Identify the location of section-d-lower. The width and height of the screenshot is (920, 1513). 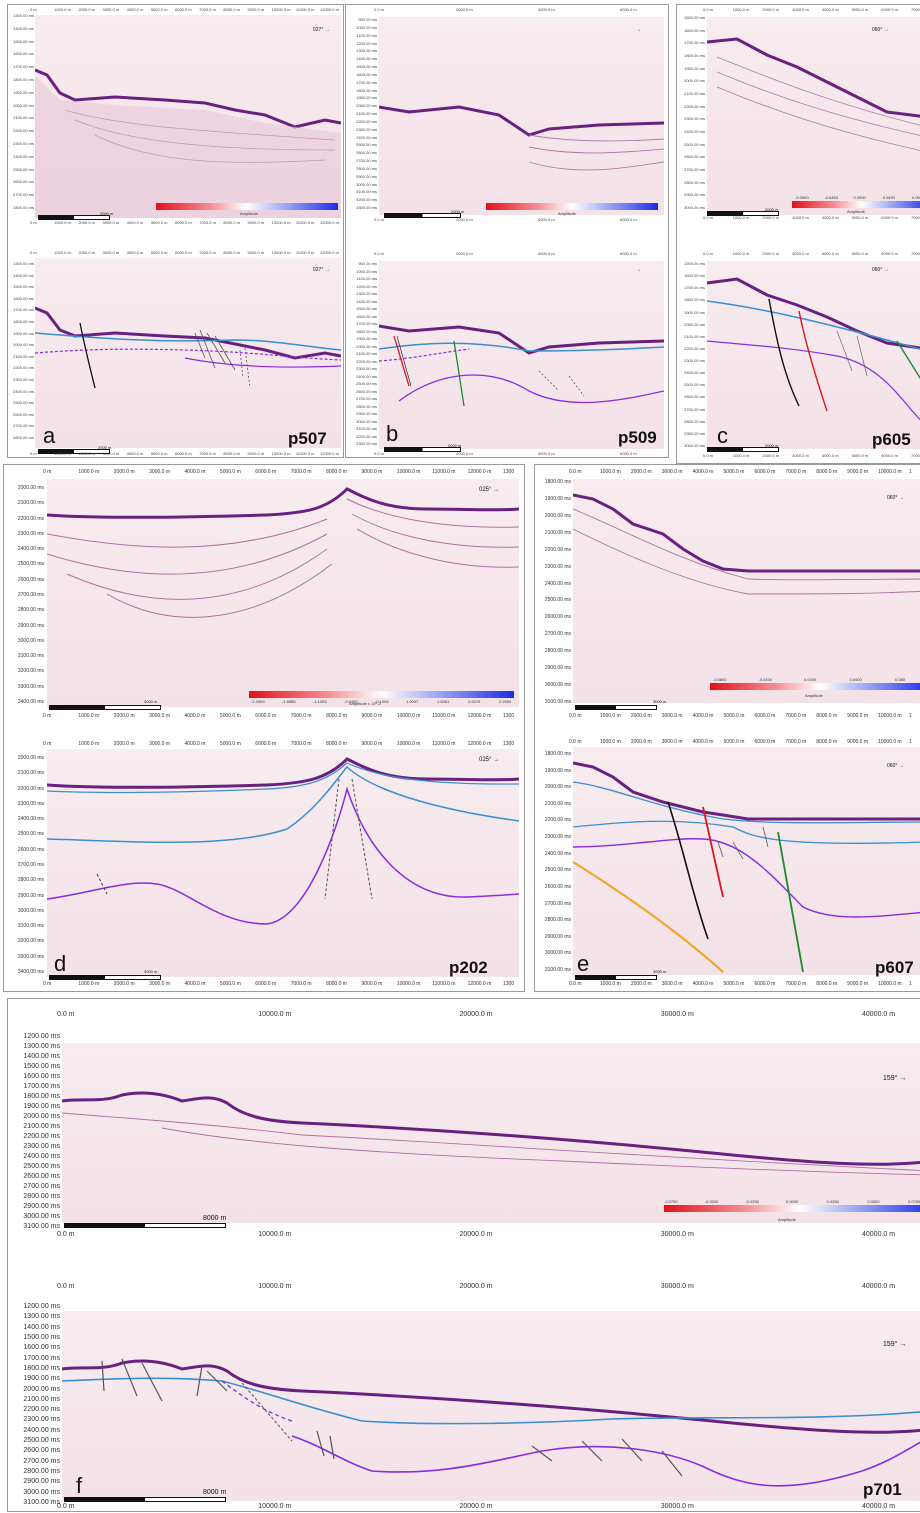
(283, 863).